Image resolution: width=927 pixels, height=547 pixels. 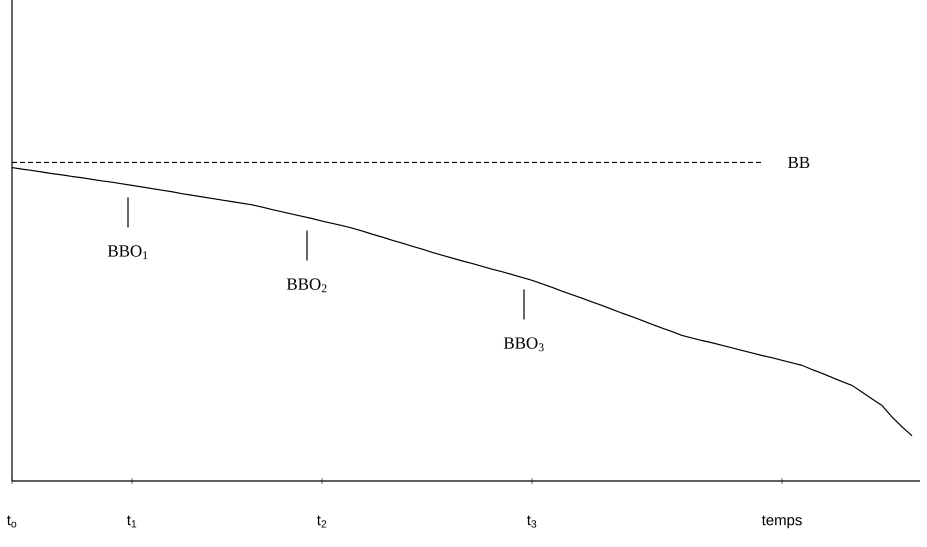 I want to click on x-tick-label: t$_{1}$, so click(x=131, y=522).